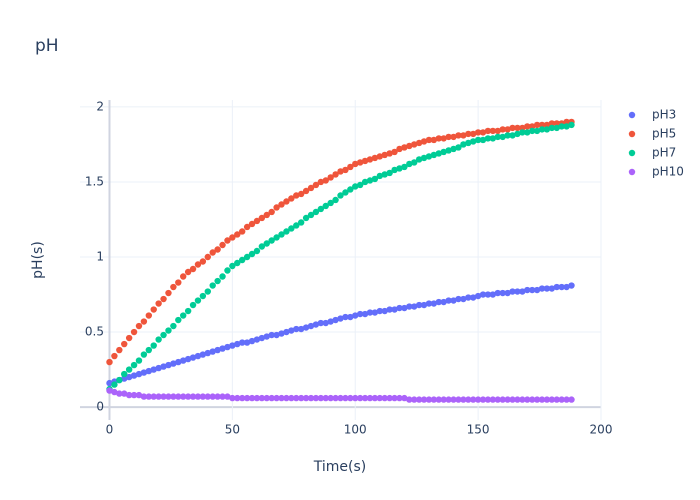 The width and height of the screenshot is (700, 500). What do you see at coordinates (664, 134) in the screenshot?
I see `legend-label: pH5` at bounding box center [664, 134].